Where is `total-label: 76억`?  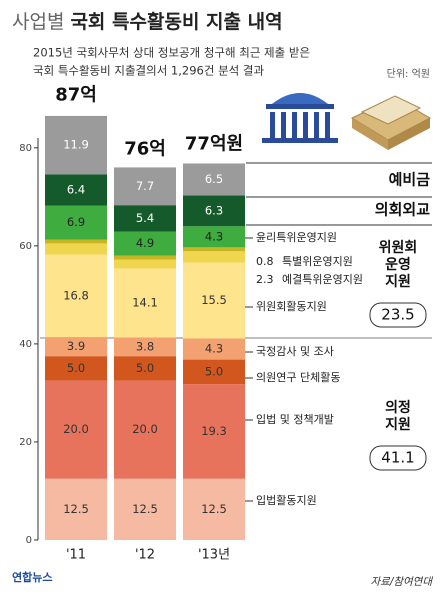
total-label: 76억 is located at coordinates (145, 148).